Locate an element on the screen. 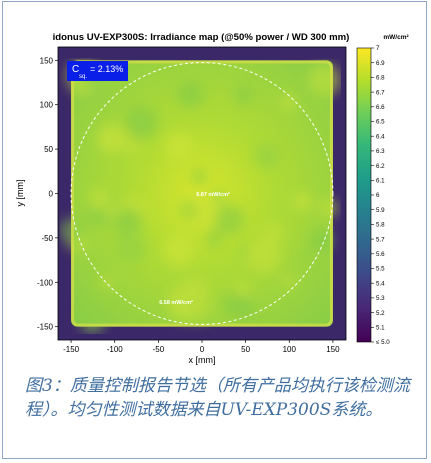 This screenshot has width=431, height=463. edge-value-label: 6.58 mW/cm² is located at coordinates (176, 302).